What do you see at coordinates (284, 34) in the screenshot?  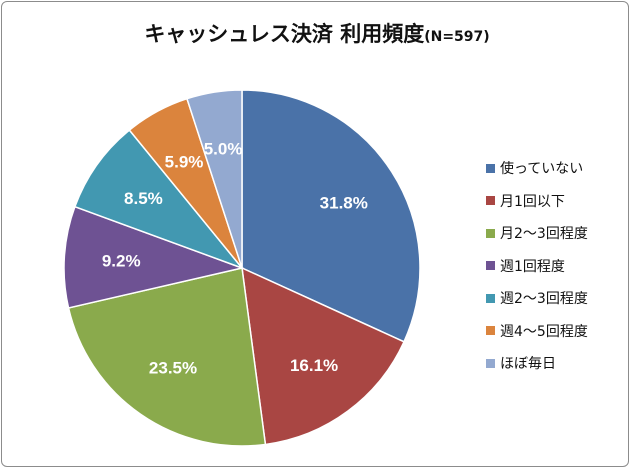 I see `title-text: キャッシュレス決済 利用頻度` at bounding box center [284, 34].